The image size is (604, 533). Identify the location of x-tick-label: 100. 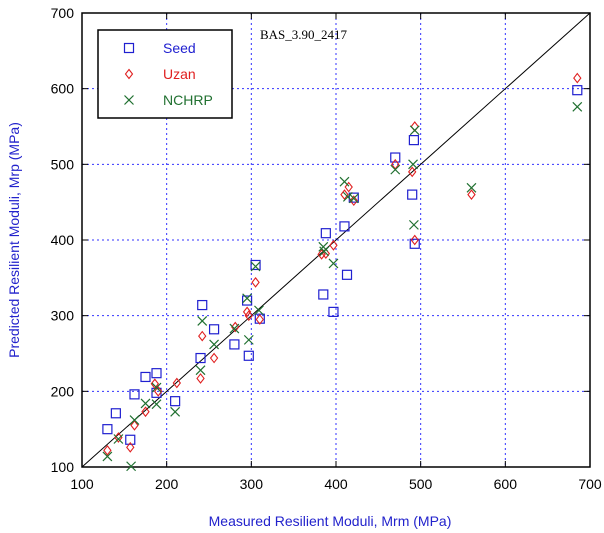
(82, 484).